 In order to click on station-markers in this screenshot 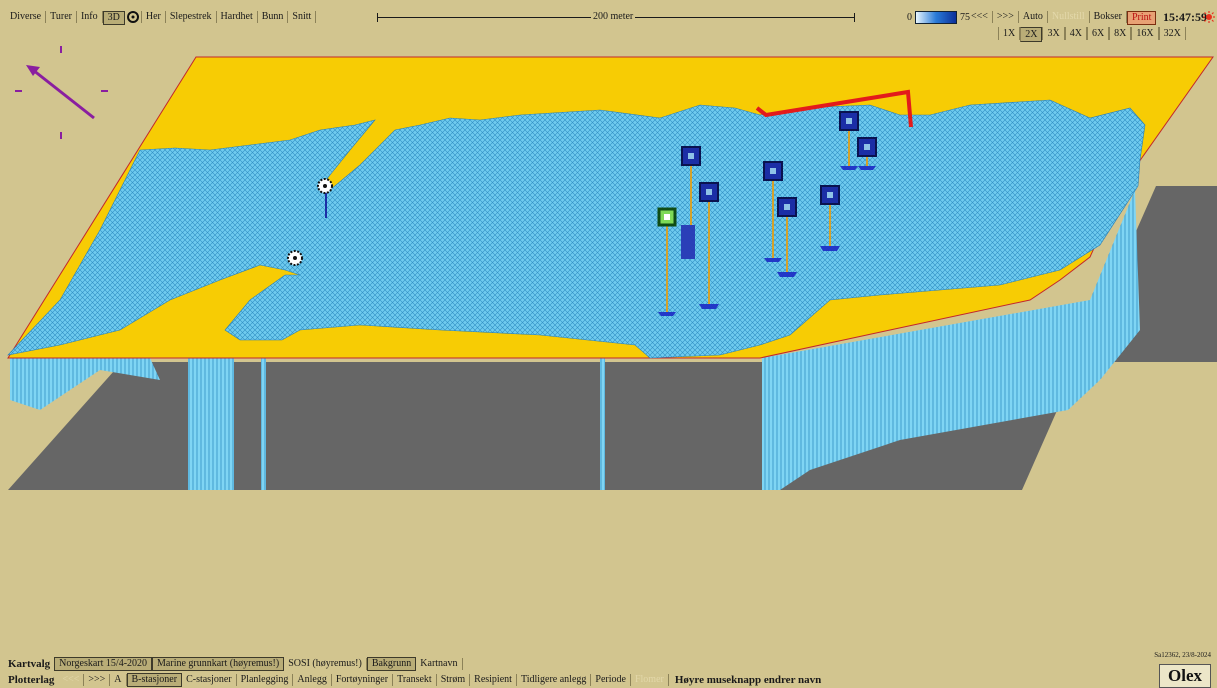, I will do `click(767, 213)`.